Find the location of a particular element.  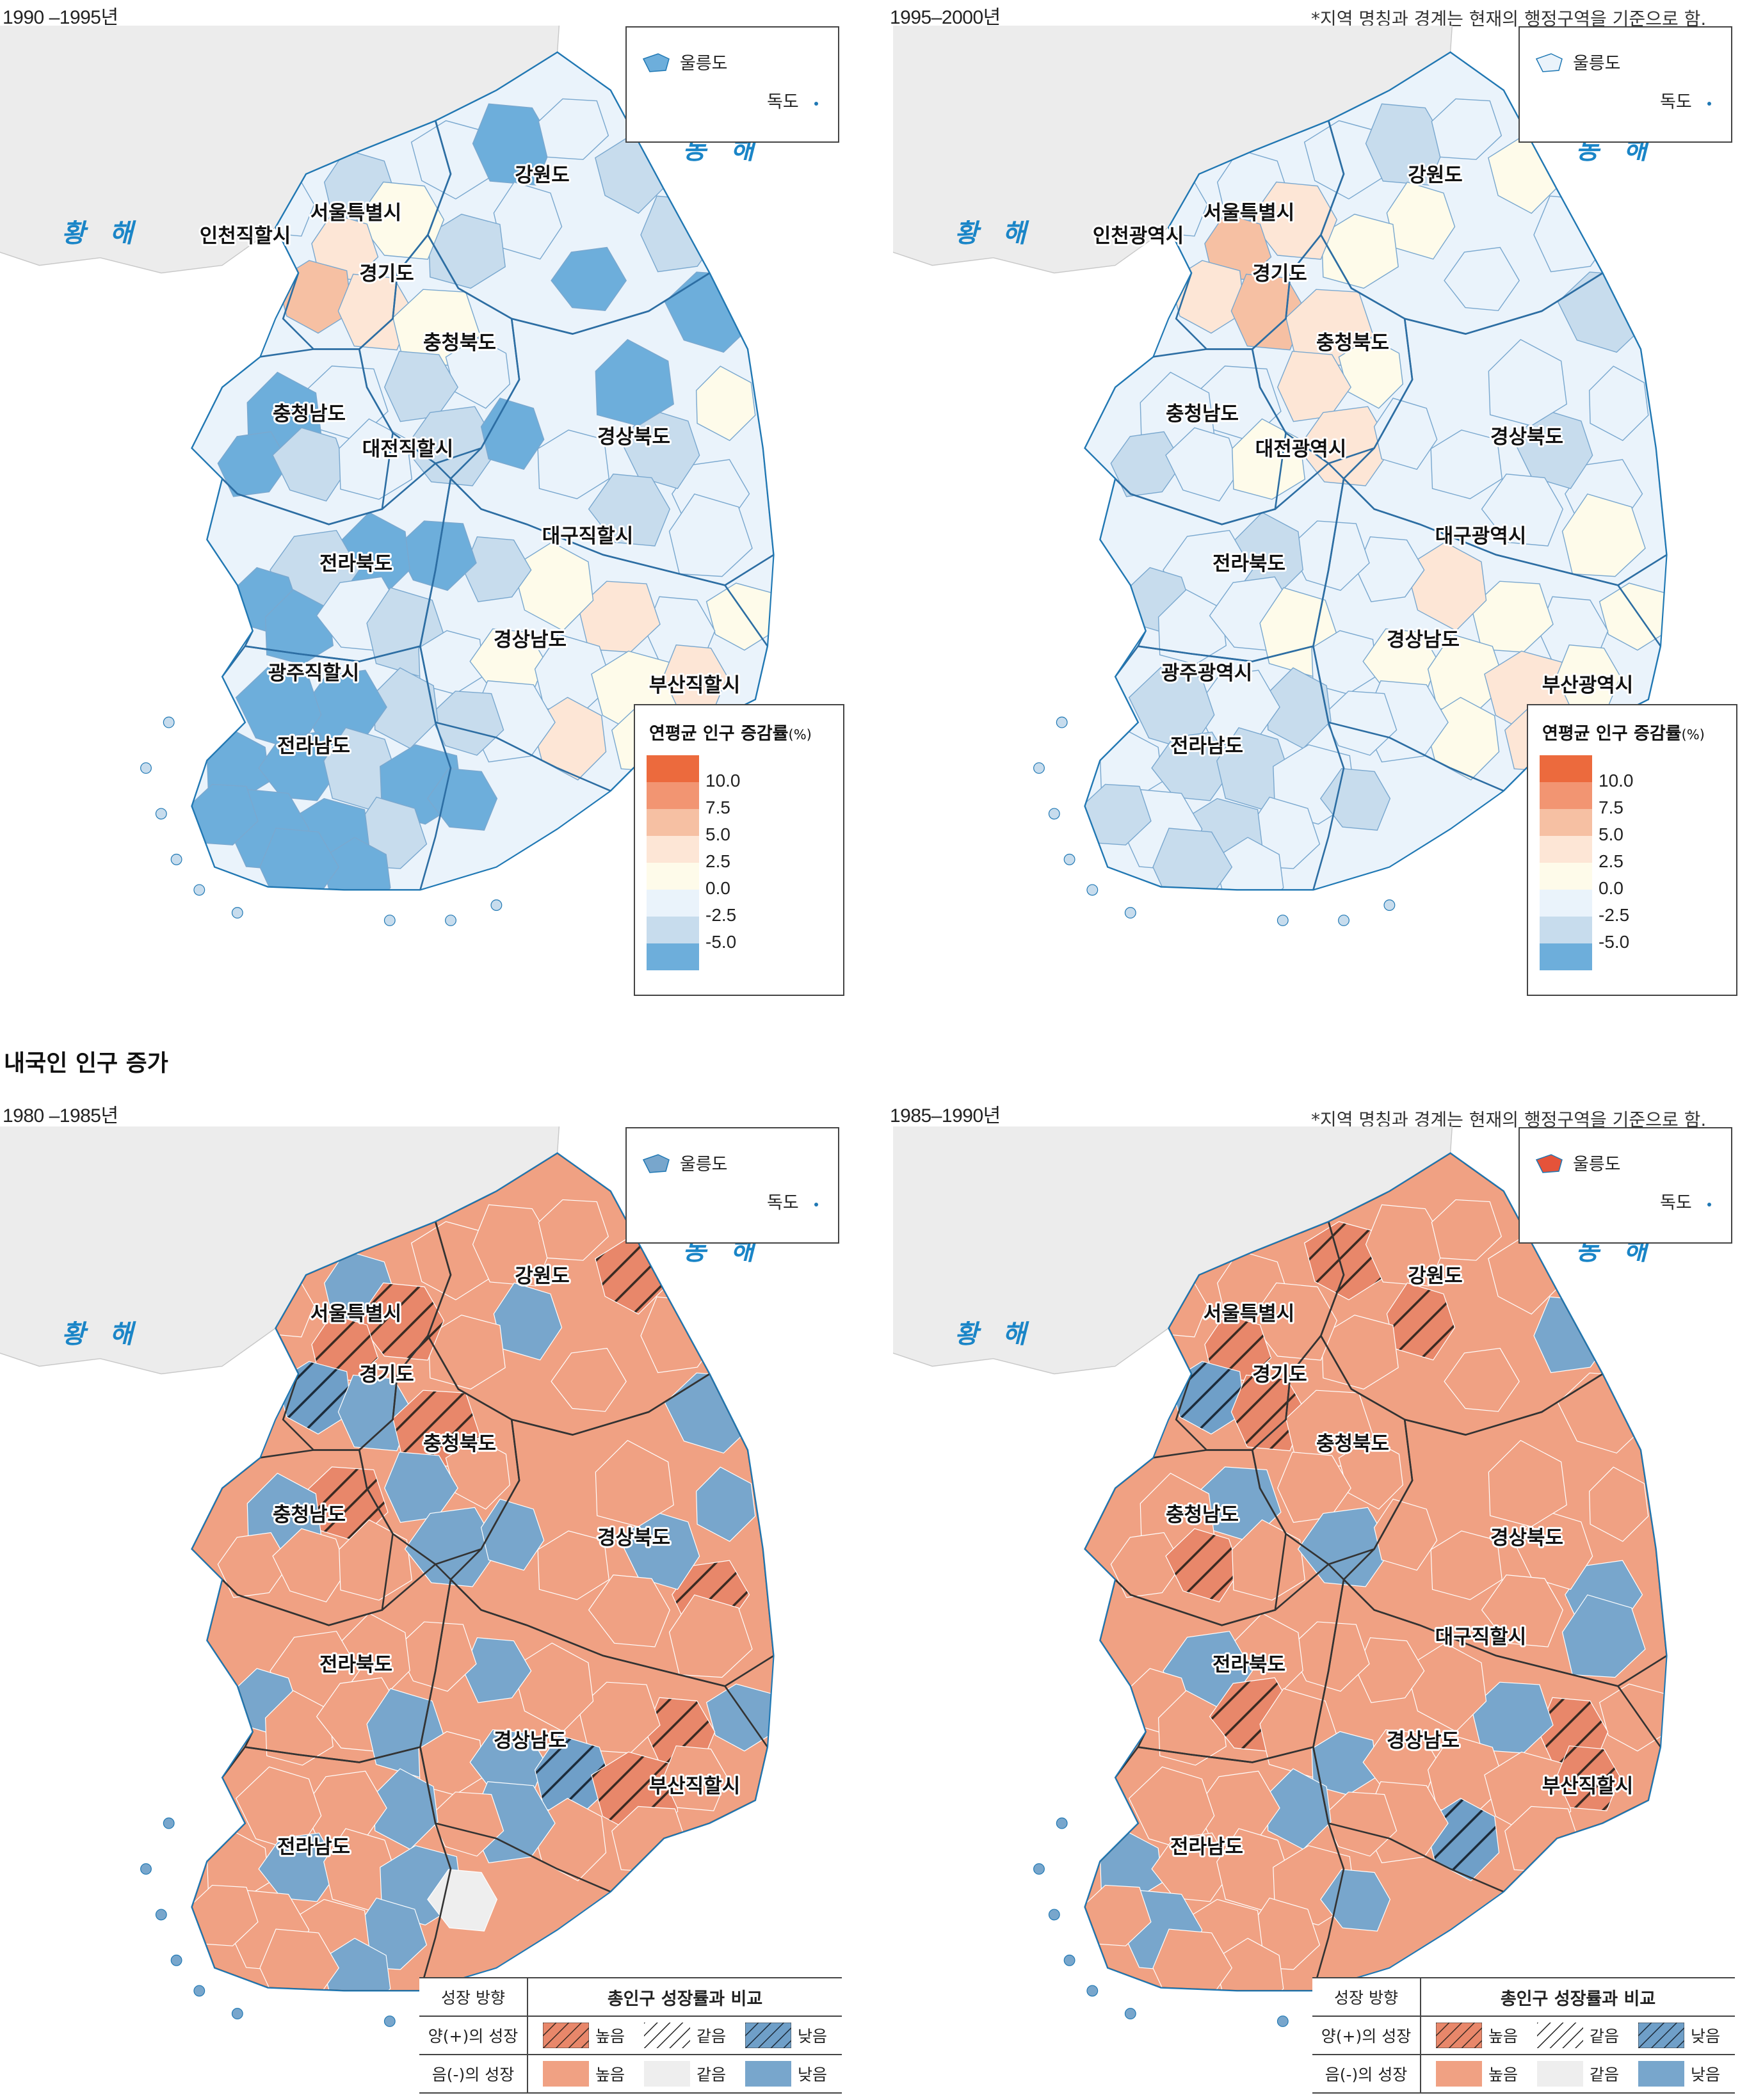

coastline is located at coordinates (1376, 471).